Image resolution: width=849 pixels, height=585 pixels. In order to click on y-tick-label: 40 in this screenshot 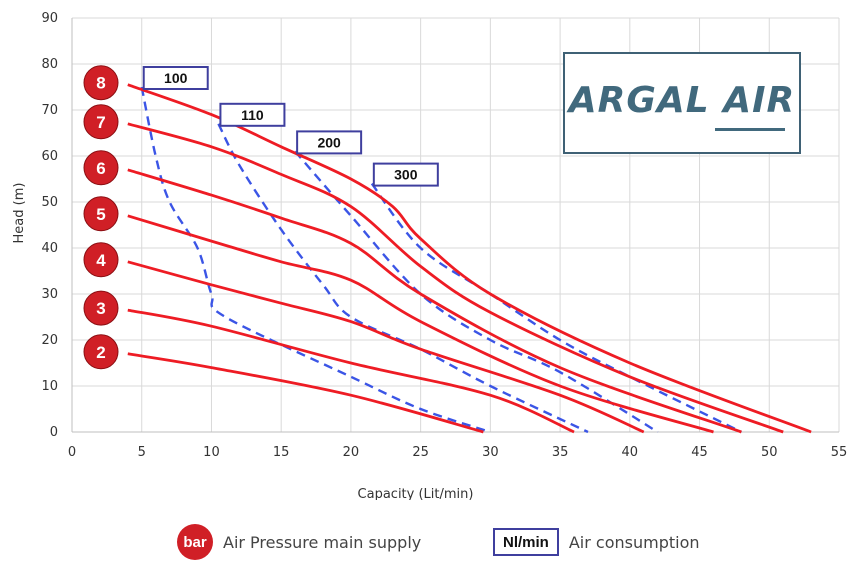, I will do `click(49, 248)`.